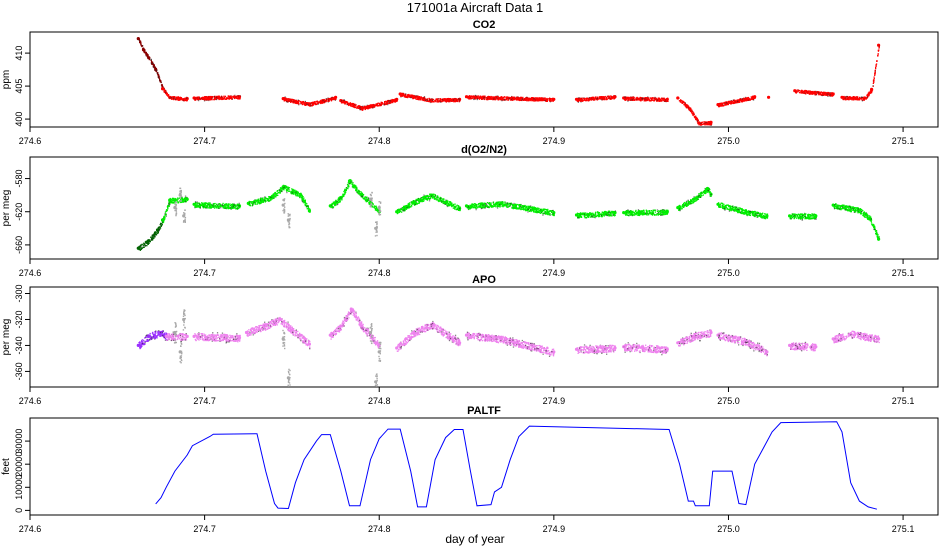  Describe the element at coordinates (484, 150) in the screenshot. I see `o2n2-panel-title: d(O2/N2)` at that location.